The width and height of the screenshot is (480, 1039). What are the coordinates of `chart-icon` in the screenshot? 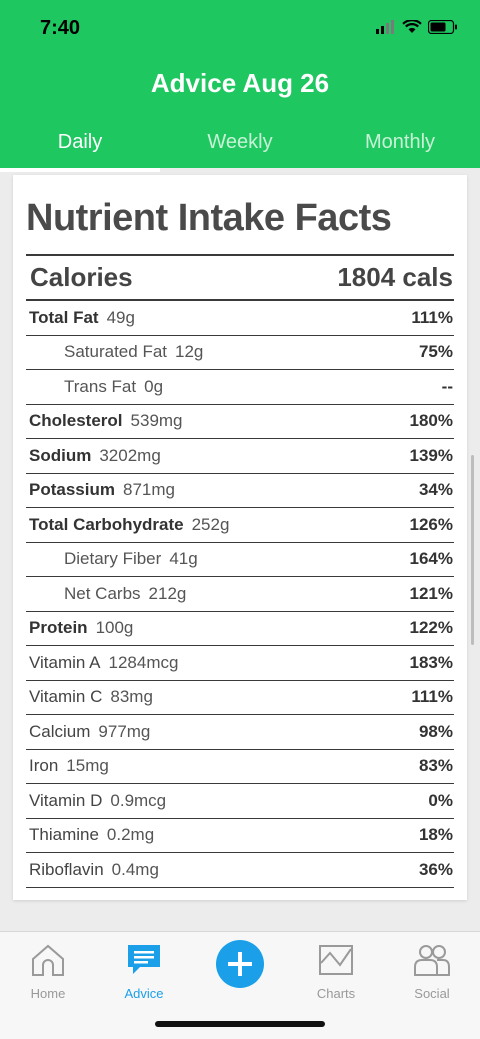 It's located at (336, 960).